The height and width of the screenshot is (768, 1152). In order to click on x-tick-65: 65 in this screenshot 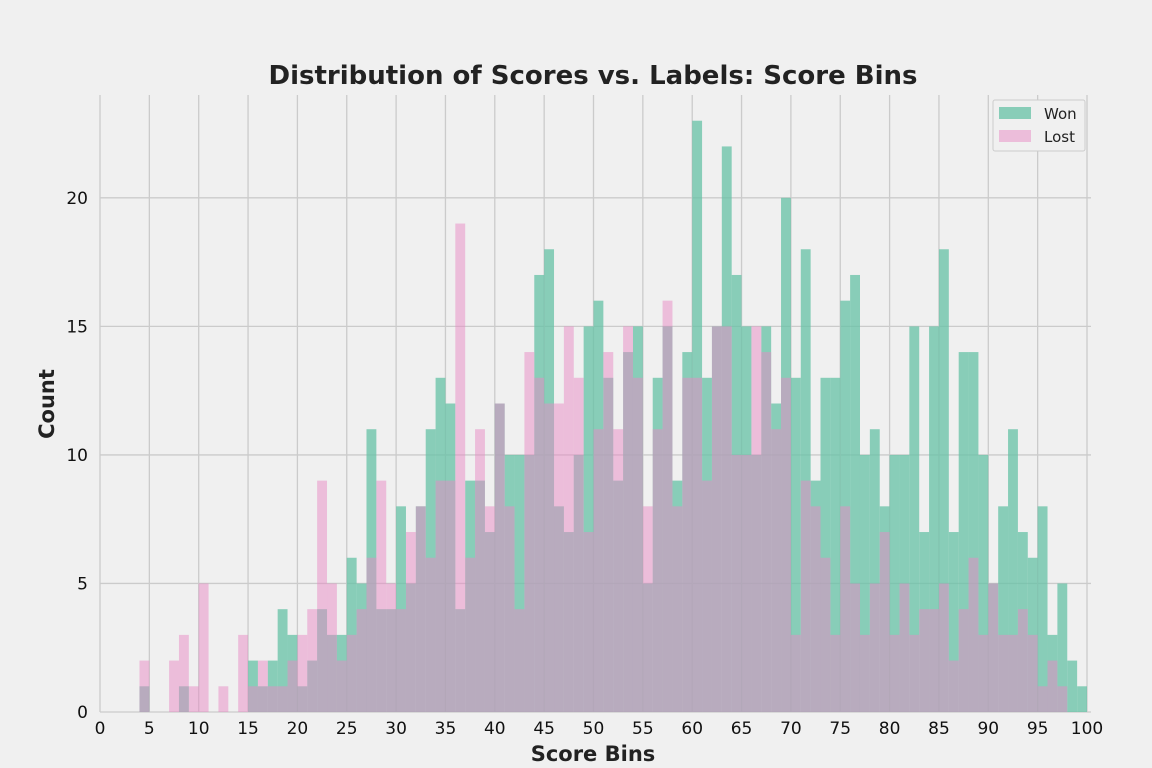, I will do `click(742, 729)`.